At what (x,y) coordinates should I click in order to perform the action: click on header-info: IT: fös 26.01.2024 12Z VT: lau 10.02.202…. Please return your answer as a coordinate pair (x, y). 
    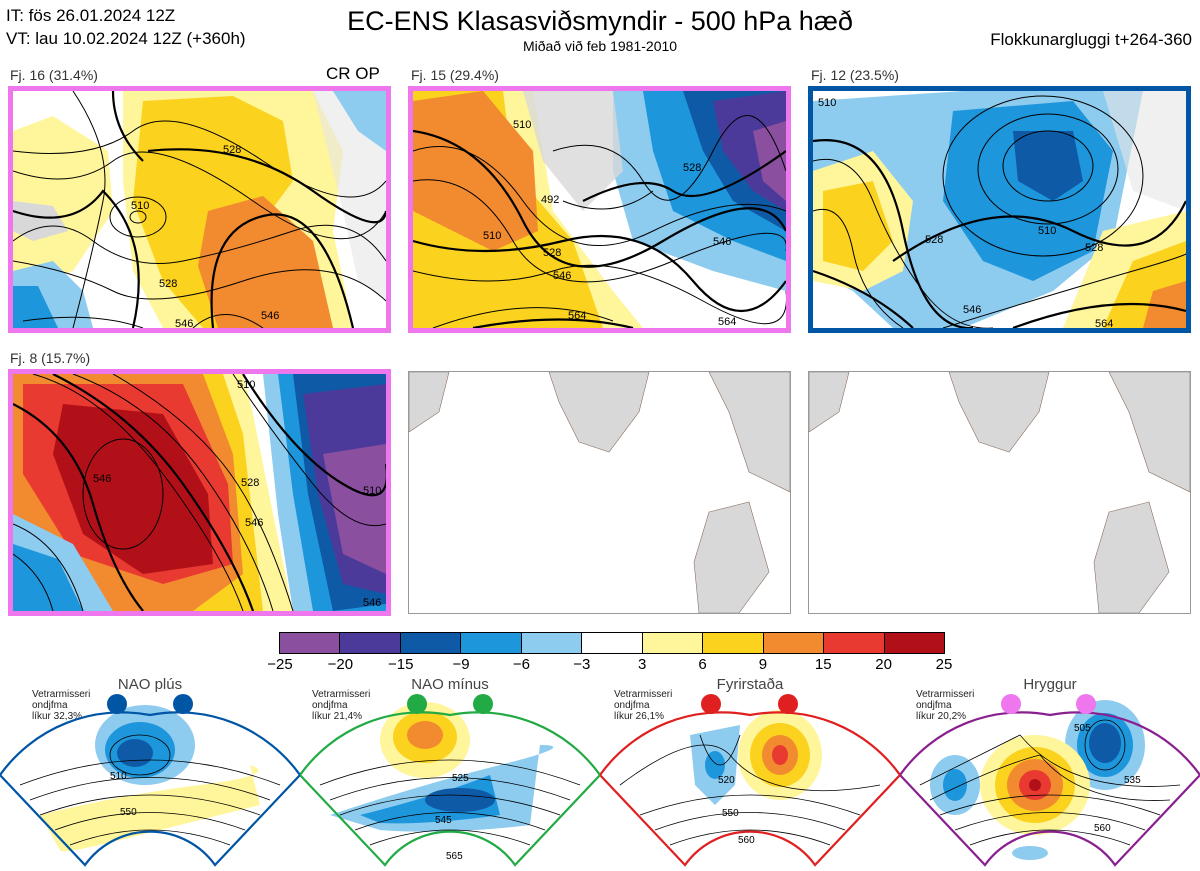
    Looking at the image, I should click on (126, 27).